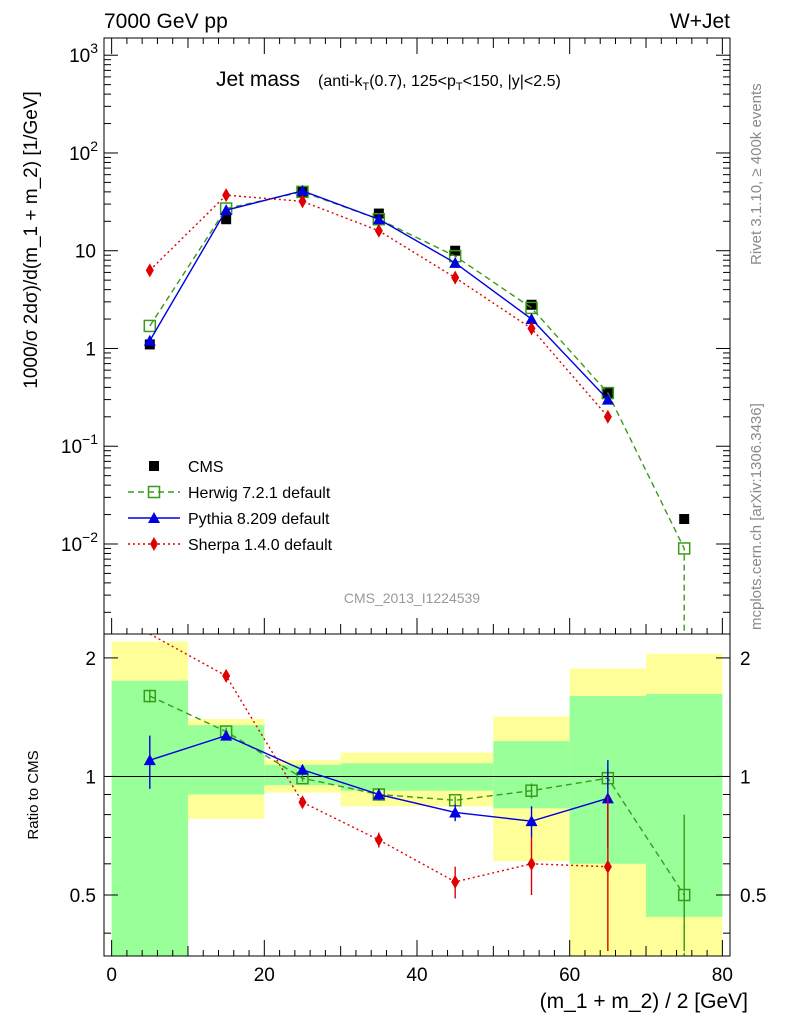 Image resolution: width=786 pixels, height=1024 pixels. I want to click on main-y-tick-label: 10⁻², so click(79, 542).